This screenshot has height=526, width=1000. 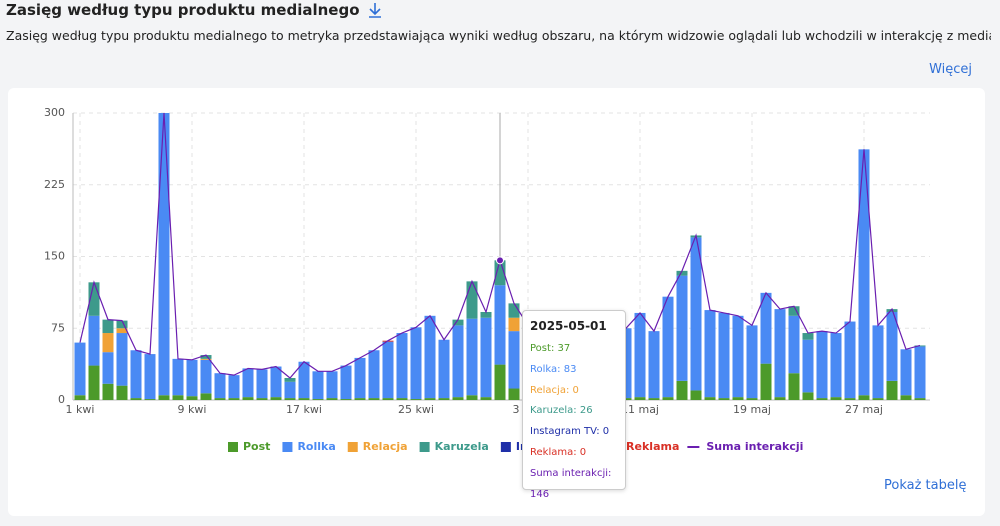 I want to click on legend-label: Karuzela, so click(x=462, y=446).